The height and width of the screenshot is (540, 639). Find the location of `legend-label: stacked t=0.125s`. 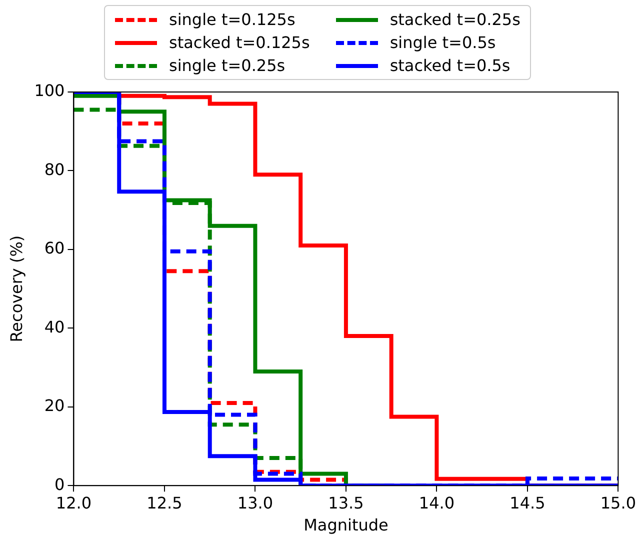

legend-label: stacked t=0.125s is located at coordinates (239, 42).